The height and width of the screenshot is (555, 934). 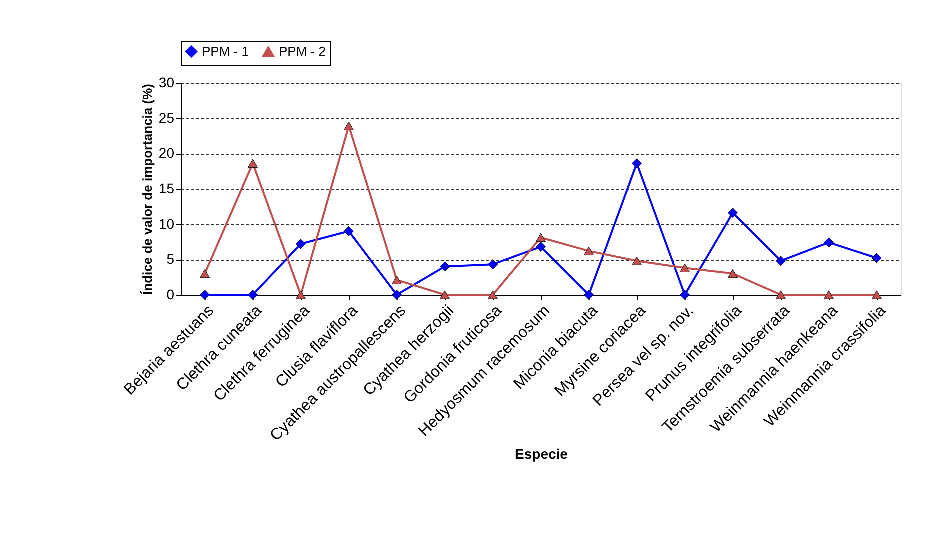 I want to click on y-tick-label: 25, so click(x=166, y=118).